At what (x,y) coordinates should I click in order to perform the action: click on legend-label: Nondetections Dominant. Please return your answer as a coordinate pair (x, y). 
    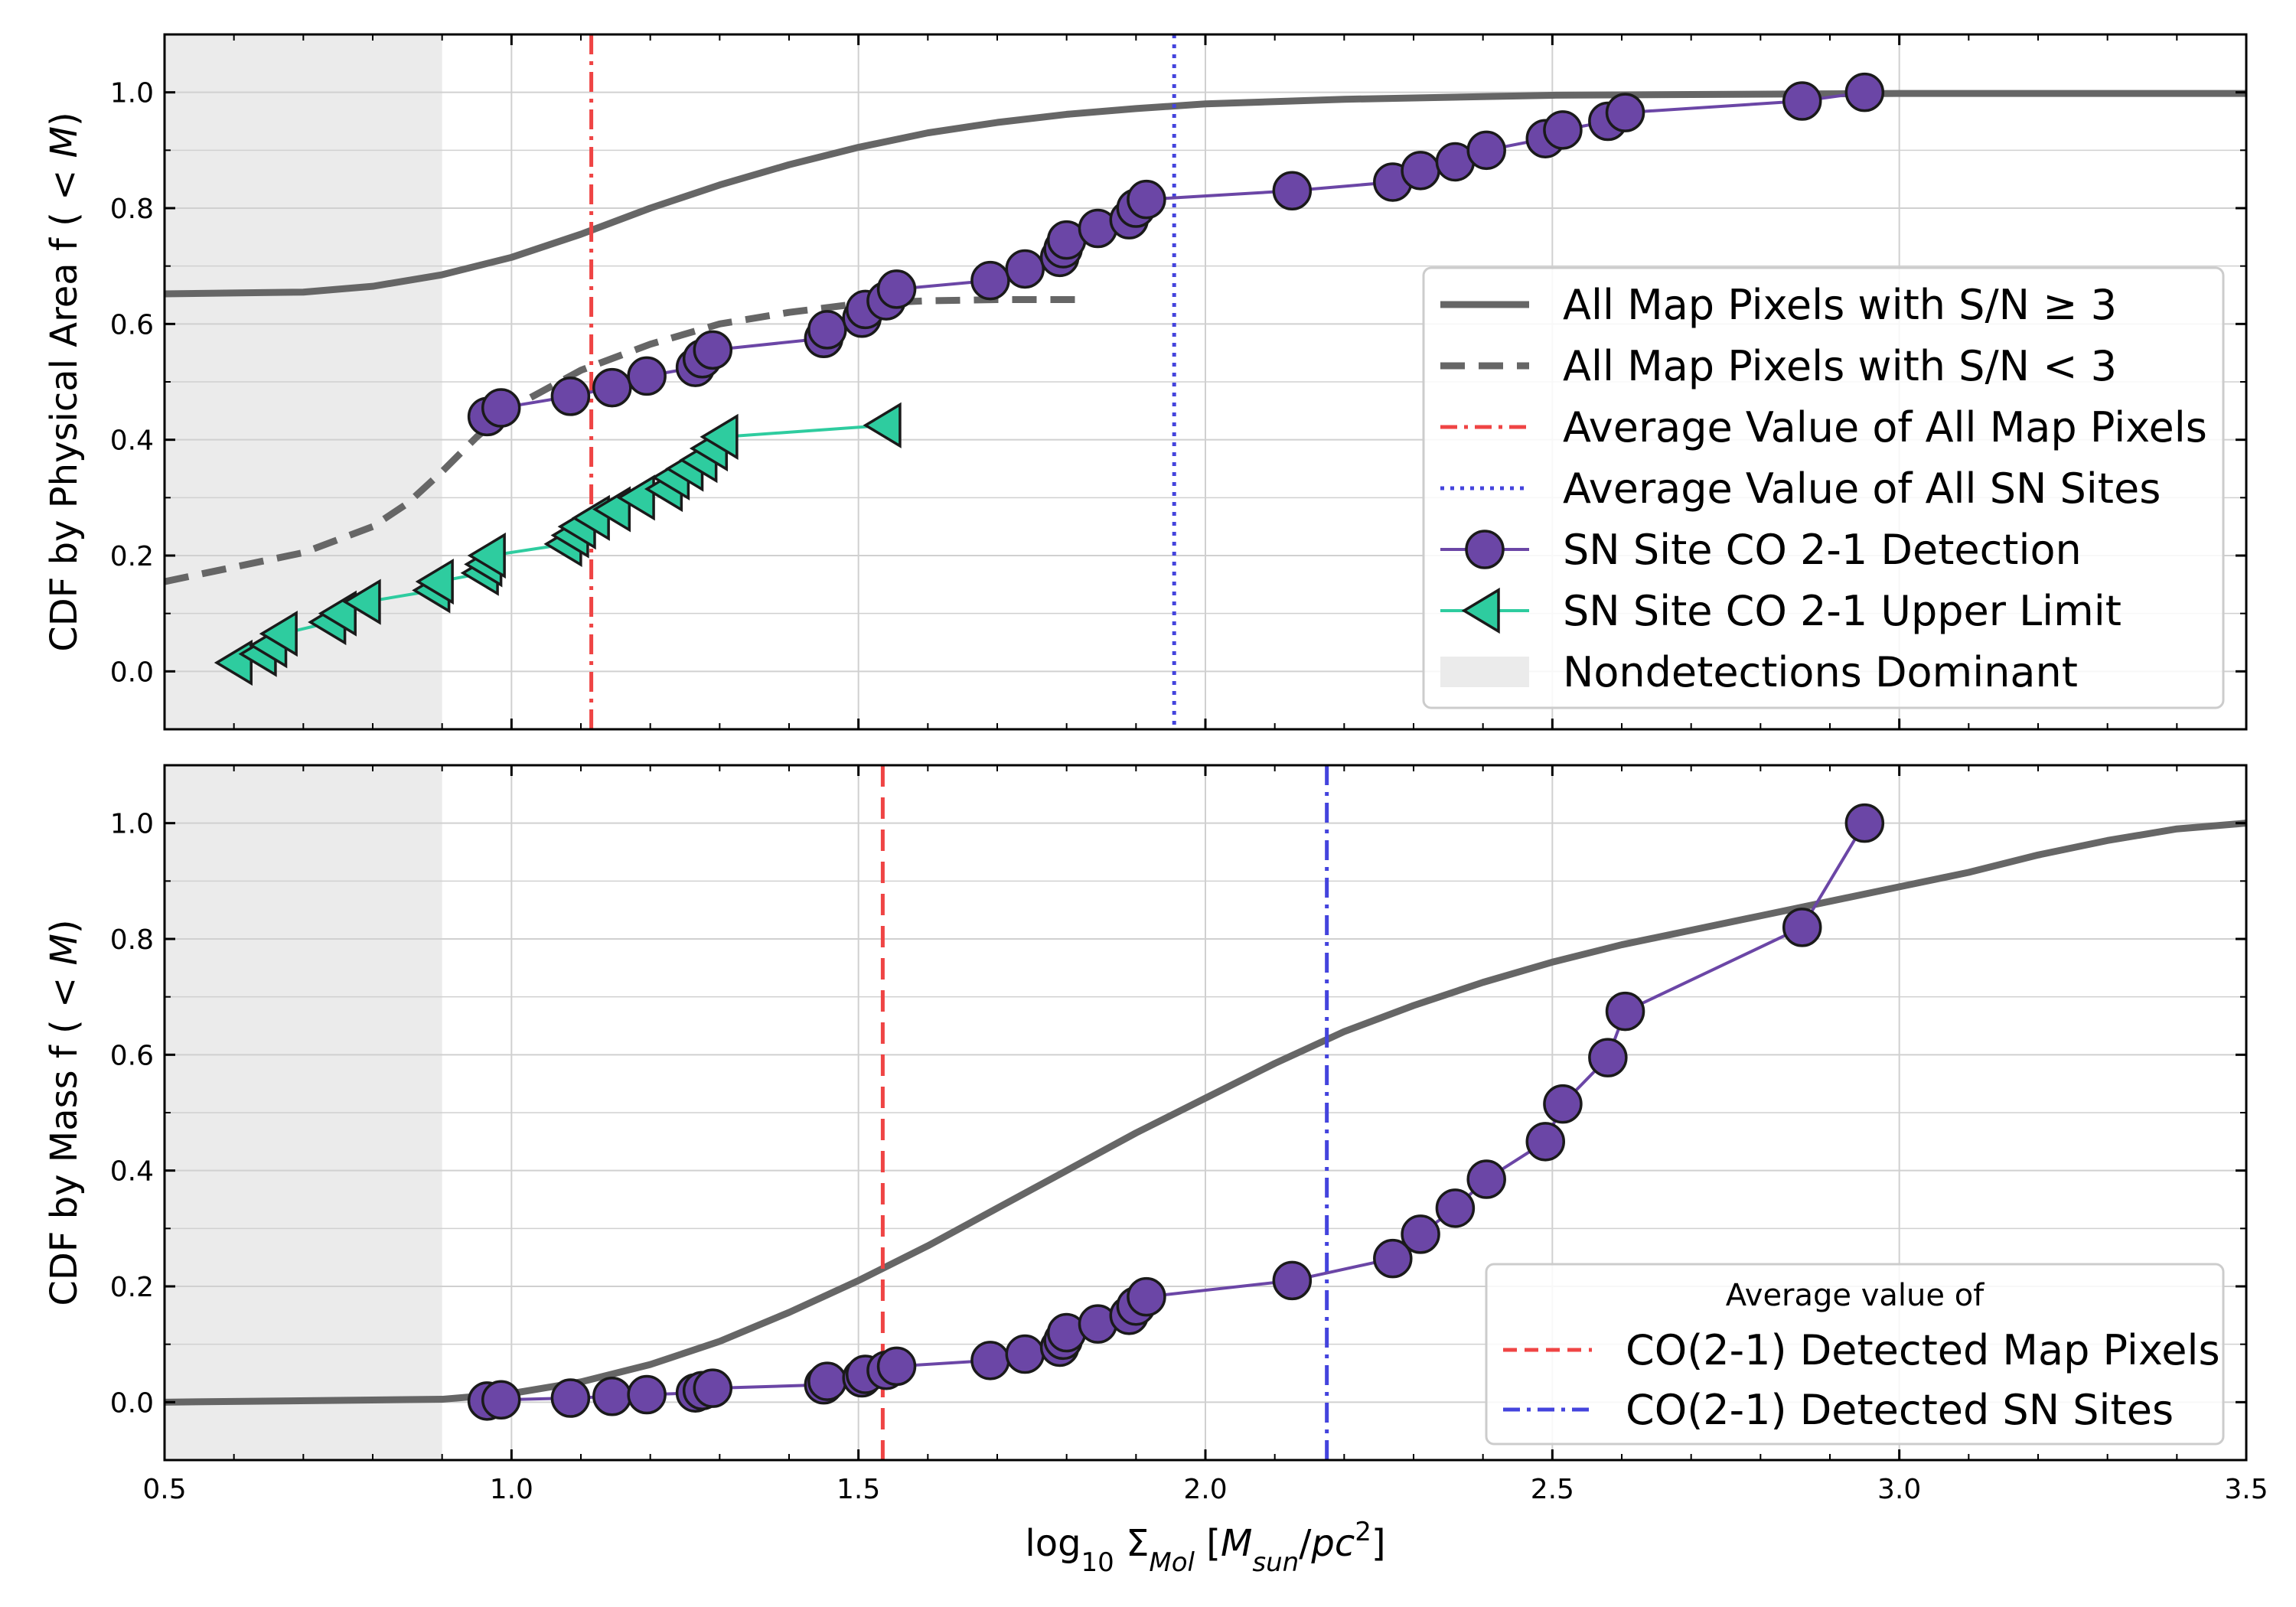
    Looking at the image, I should click on (1820, 672).